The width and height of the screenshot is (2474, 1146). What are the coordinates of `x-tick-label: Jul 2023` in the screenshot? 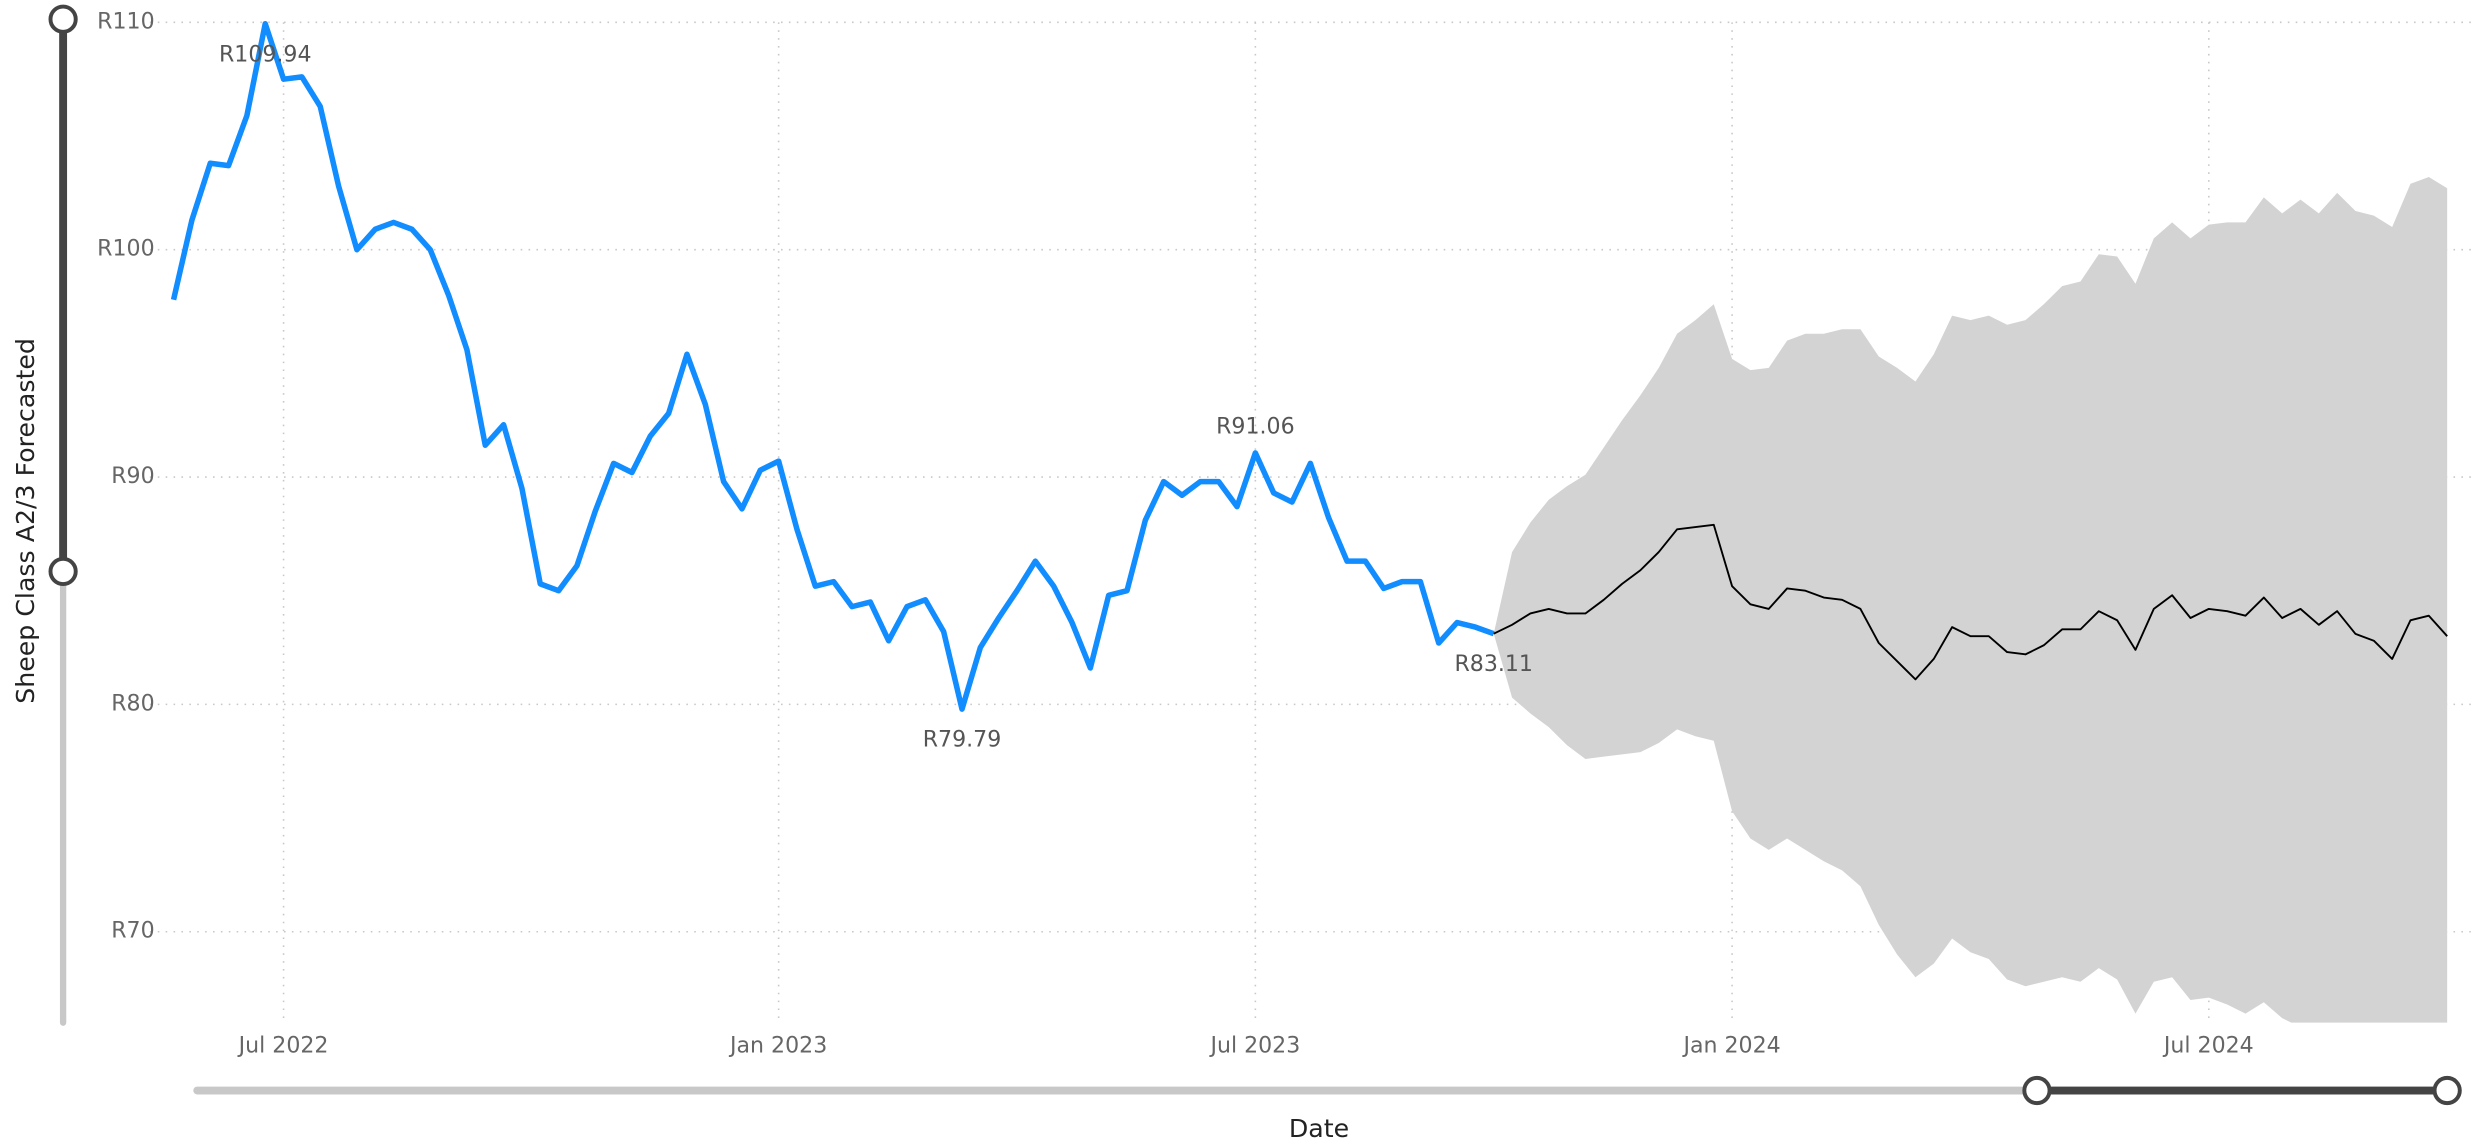 It's located at (1254, 1045).